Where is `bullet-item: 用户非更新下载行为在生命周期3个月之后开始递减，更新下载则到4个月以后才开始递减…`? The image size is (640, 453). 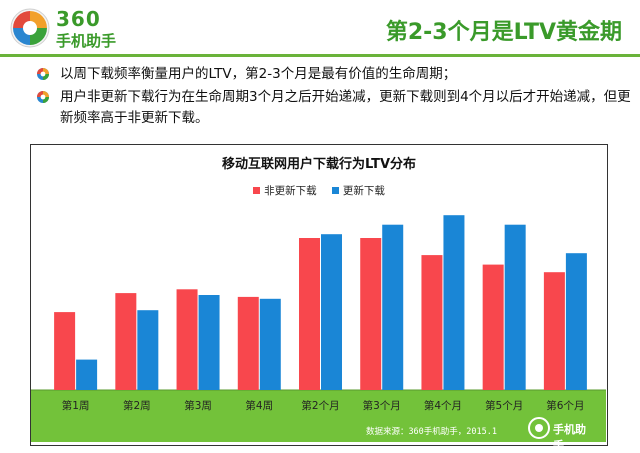 bullet-item: 用户非更新下载行为在生命周期3个月之后开始递减，更新下载则到4个月以后才开始递减… is located at coordinates (334, 108).